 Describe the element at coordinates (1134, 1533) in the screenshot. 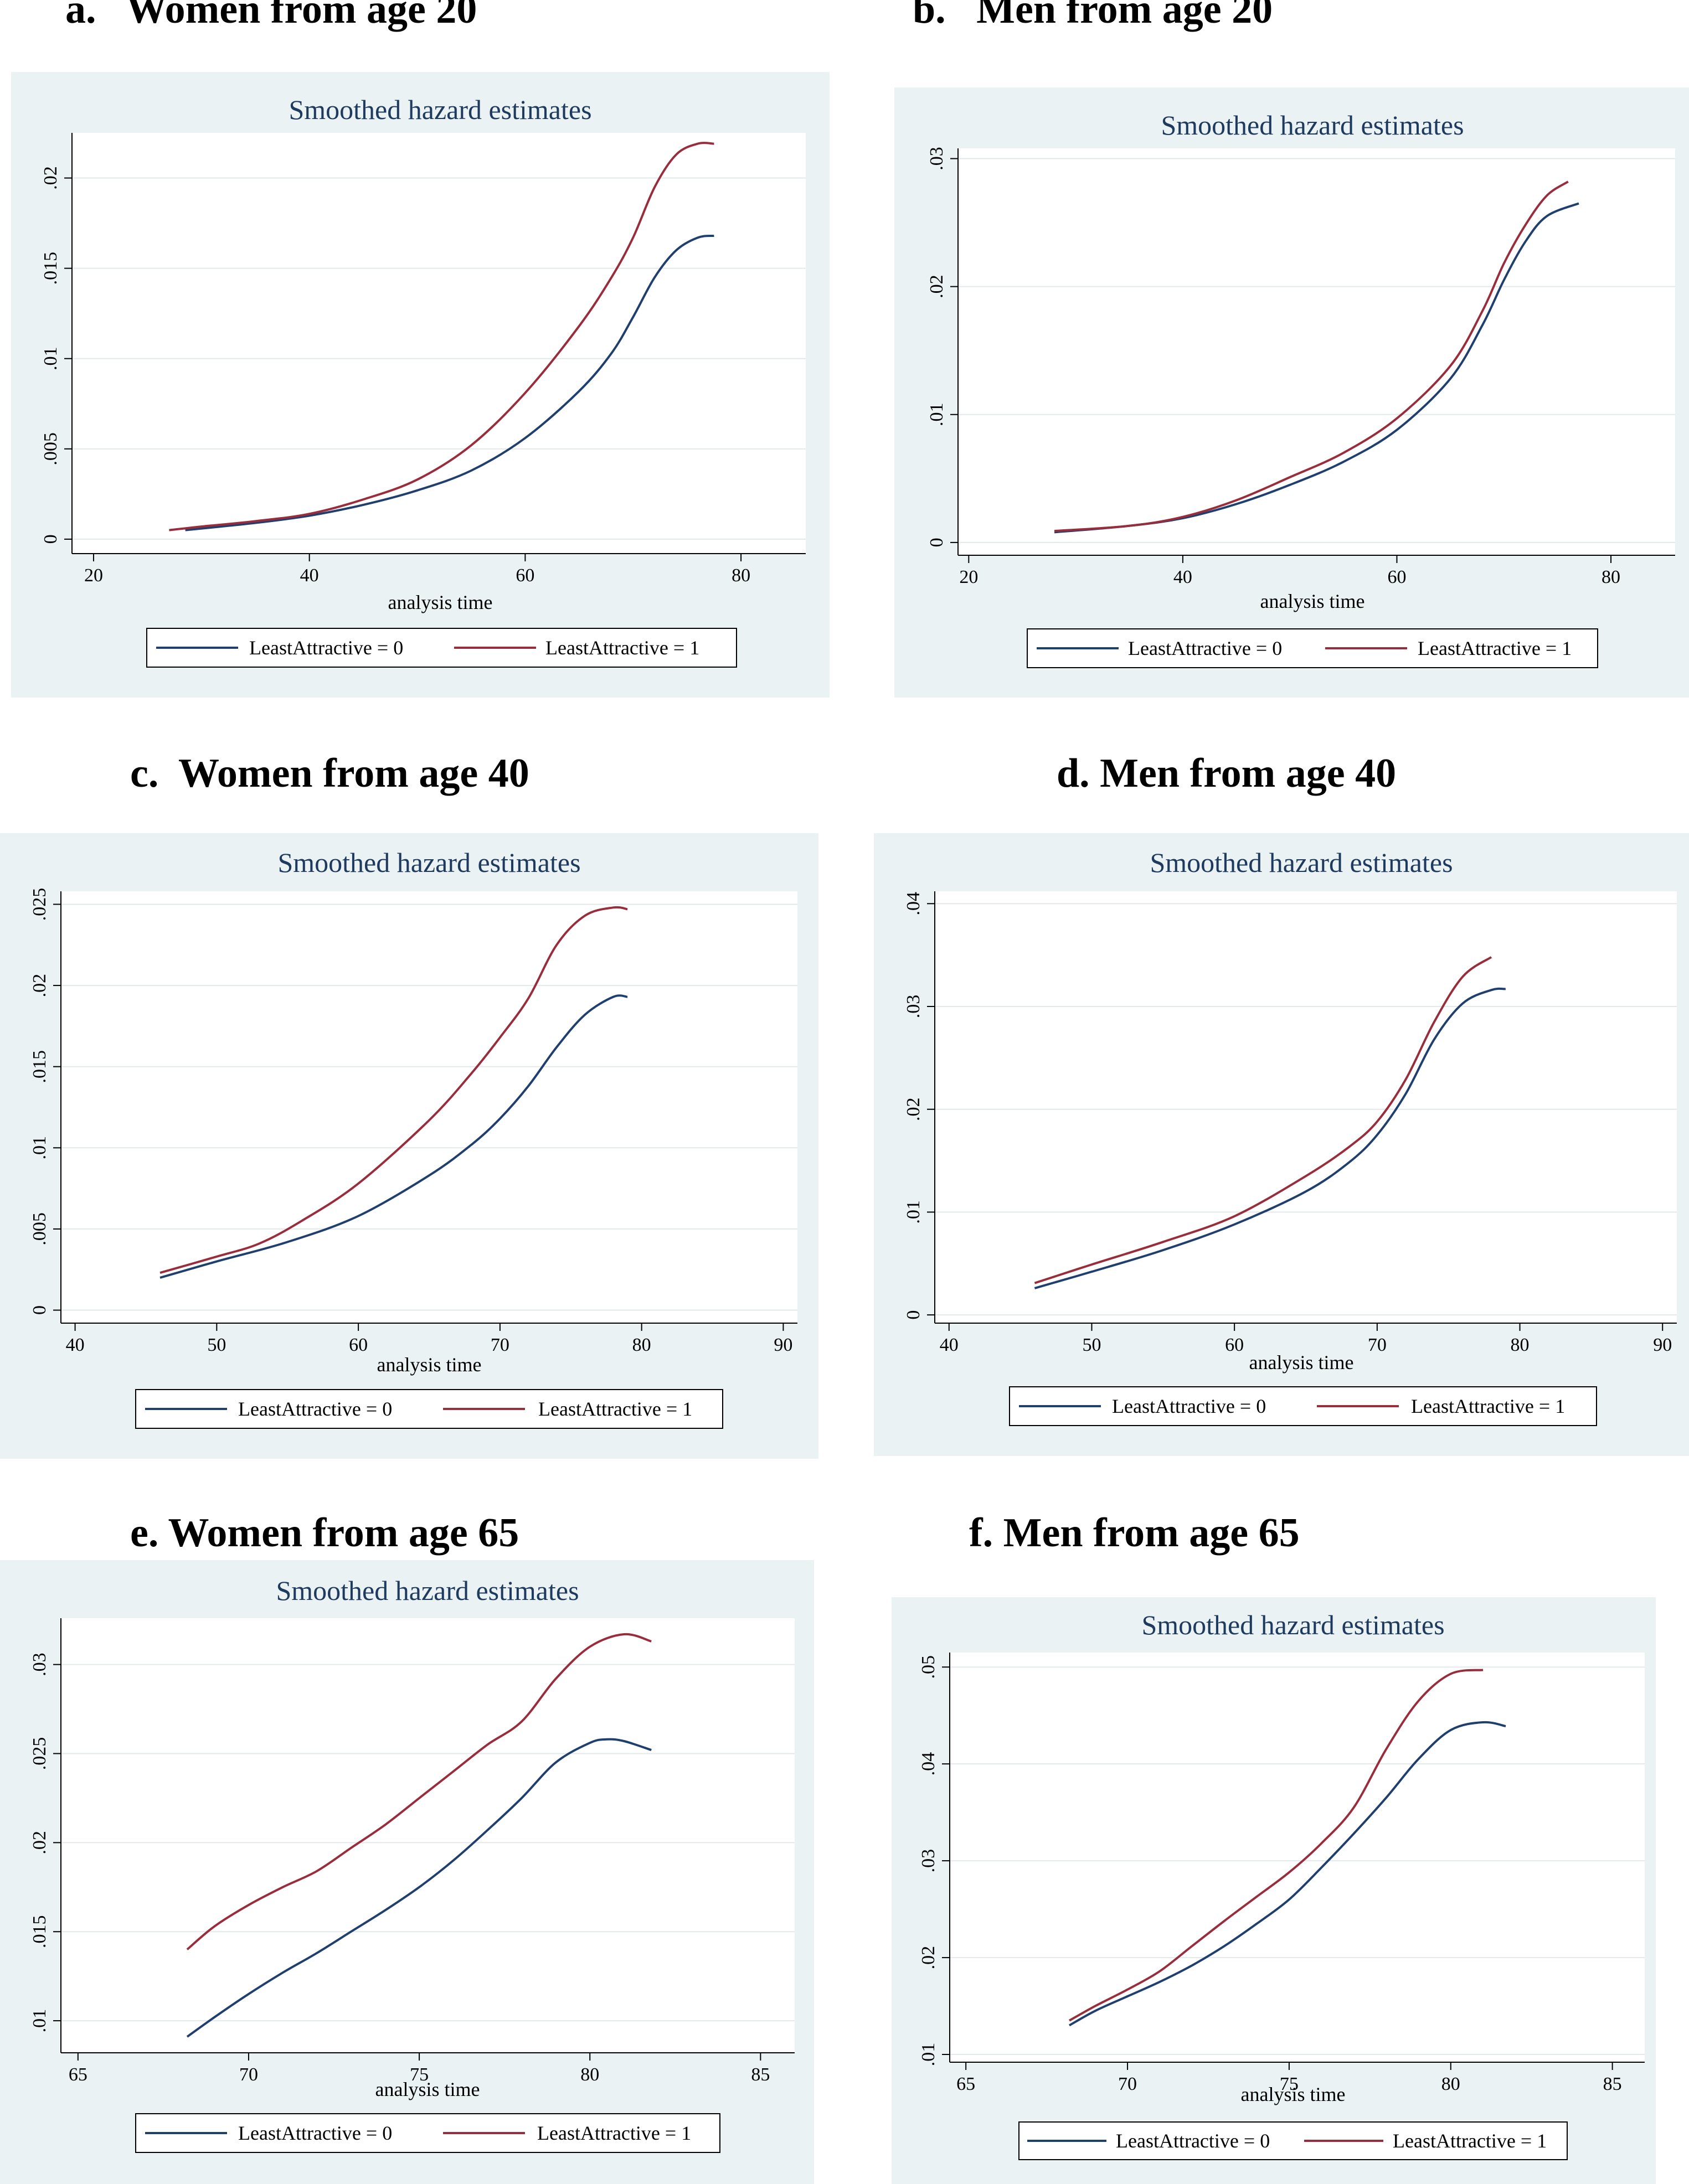

I see `panel-heading-f: f. Men from age 65` at that location.